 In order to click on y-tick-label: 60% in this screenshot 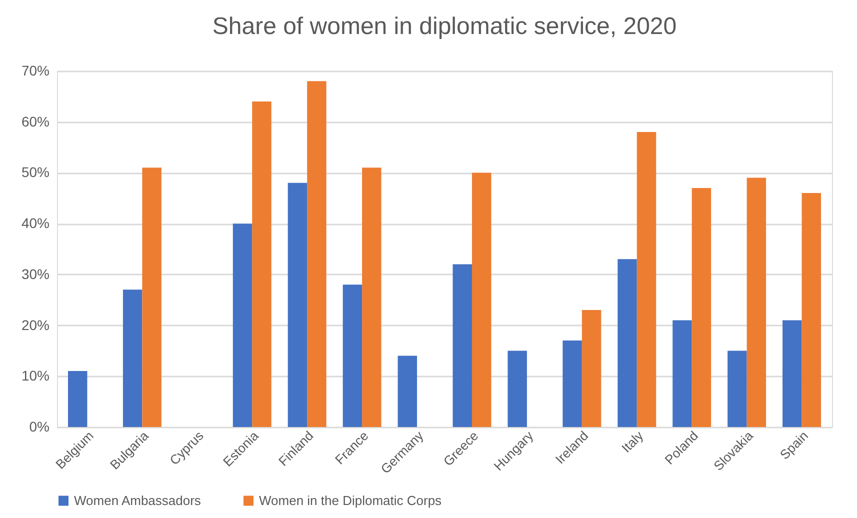, I will do `click(35, 121)`.